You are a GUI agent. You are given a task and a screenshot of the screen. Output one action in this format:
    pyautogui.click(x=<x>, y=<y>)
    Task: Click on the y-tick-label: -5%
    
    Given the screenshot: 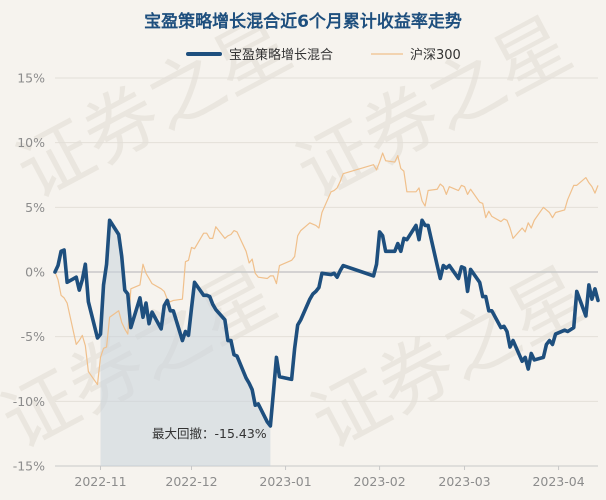 What is the action you would take?
    pyautogui.click(x=33, y=336)
    